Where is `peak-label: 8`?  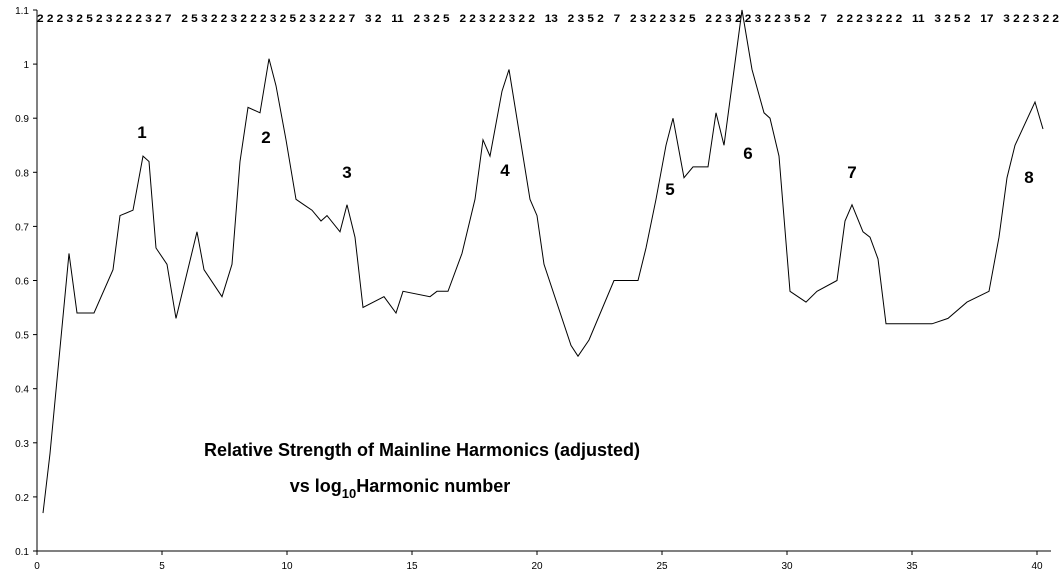
peak-label: 8 is located at coordinates (1028, 177).